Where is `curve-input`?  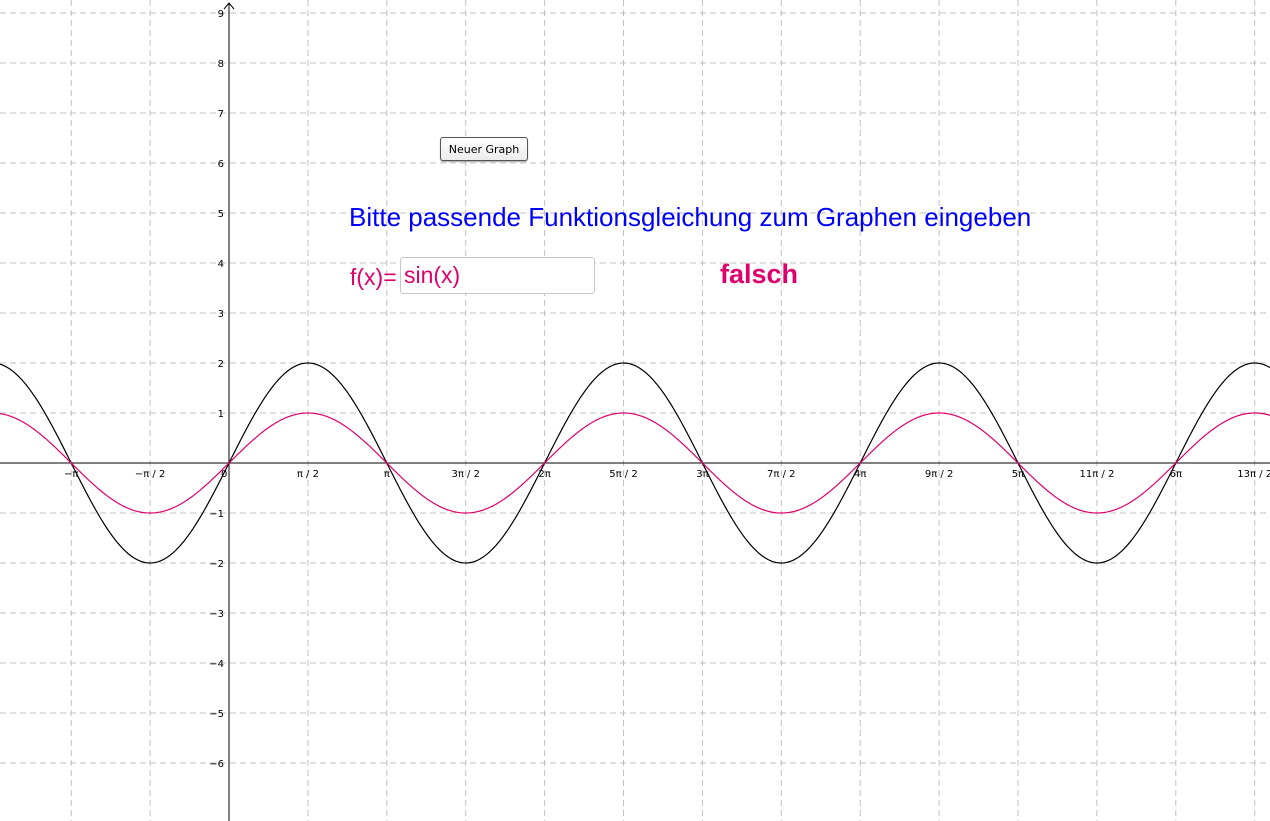
curve-input is located at coordinates (635, 463).